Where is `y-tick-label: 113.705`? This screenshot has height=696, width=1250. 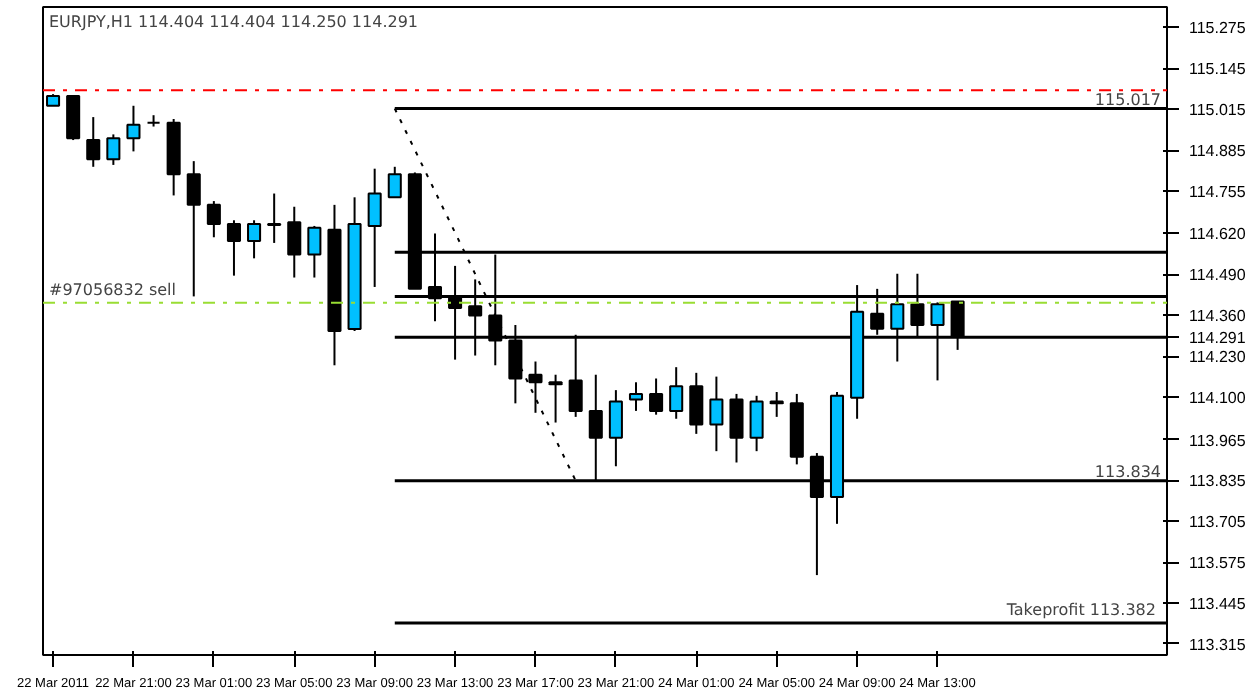
y-tick-label: 113.705 is located at coordinates (1218, 522).